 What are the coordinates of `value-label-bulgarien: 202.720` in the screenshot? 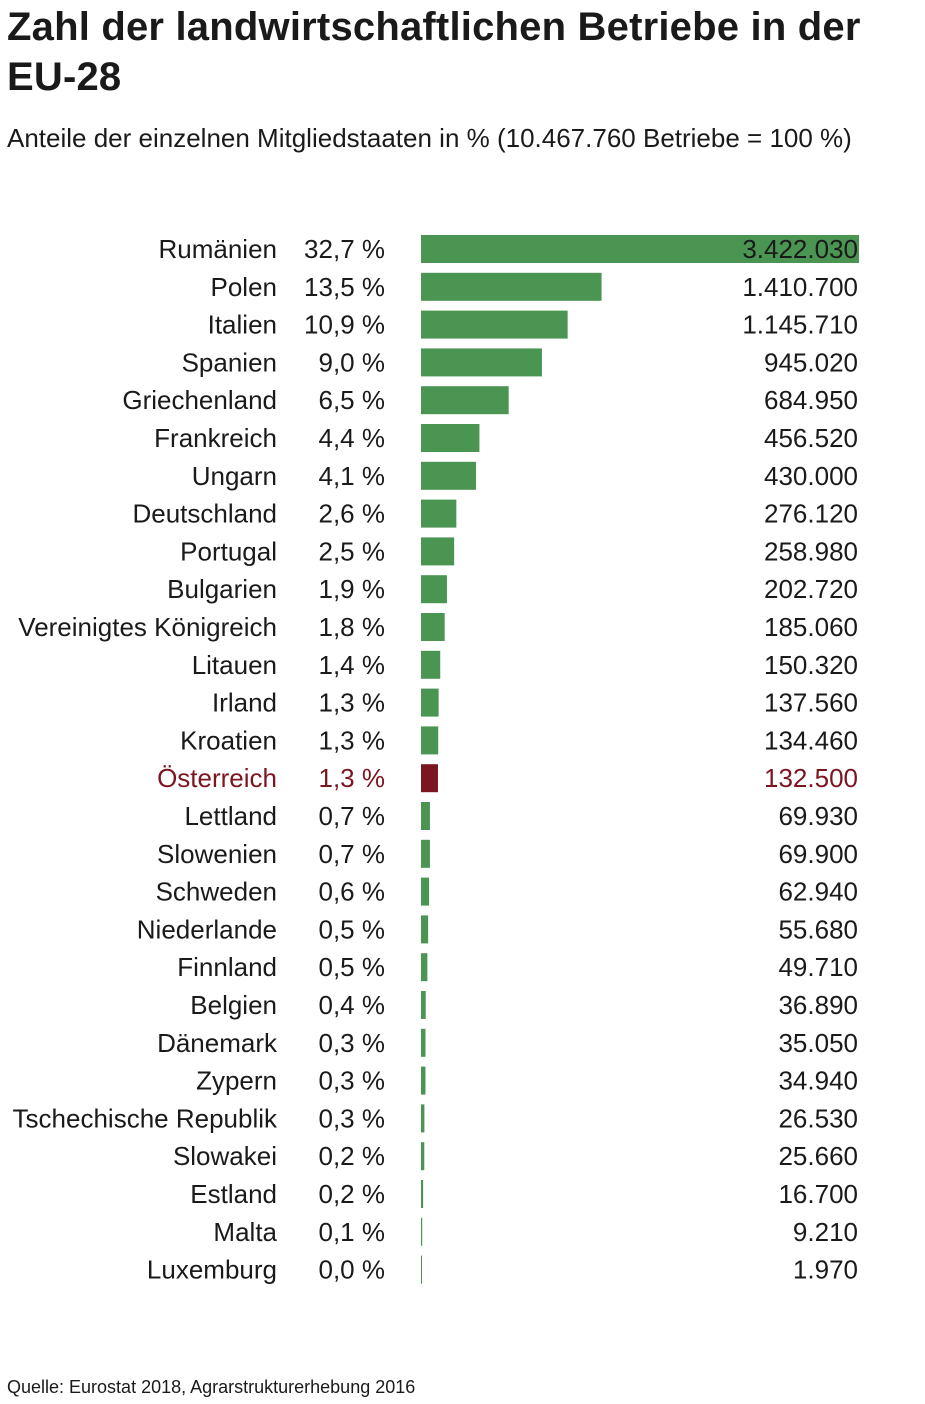 It's located at (811, 589).